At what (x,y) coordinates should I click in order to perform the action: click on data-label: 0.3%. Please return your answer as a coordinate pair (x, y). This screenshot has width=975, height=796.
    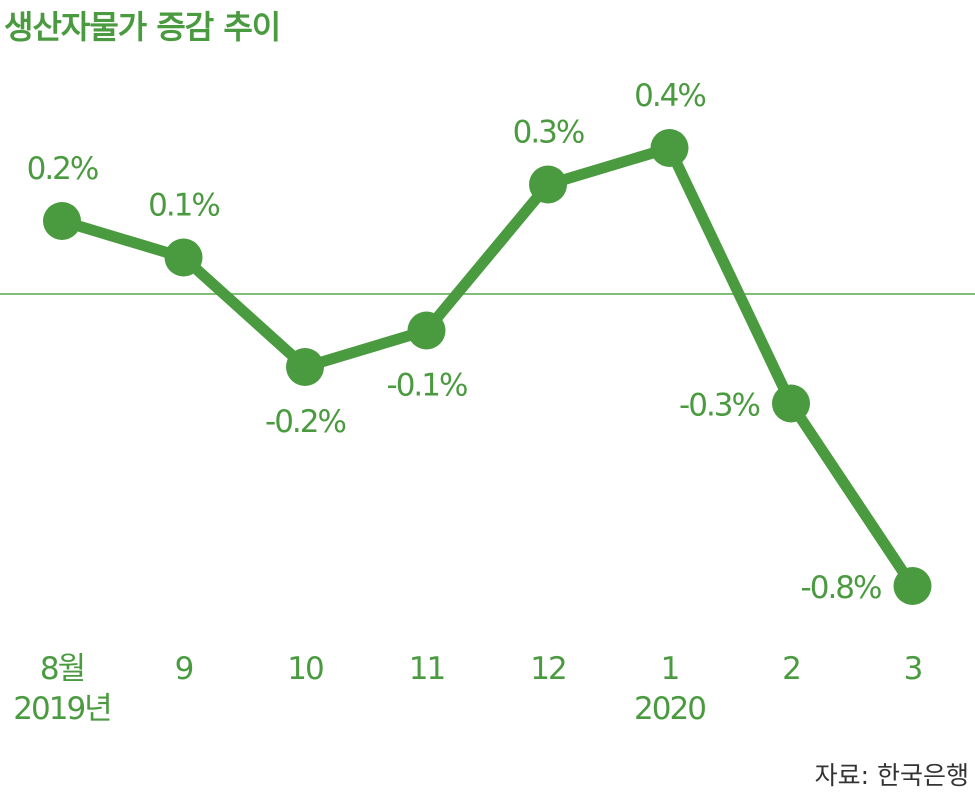
    Looking at the image, I should click on (548, 133).